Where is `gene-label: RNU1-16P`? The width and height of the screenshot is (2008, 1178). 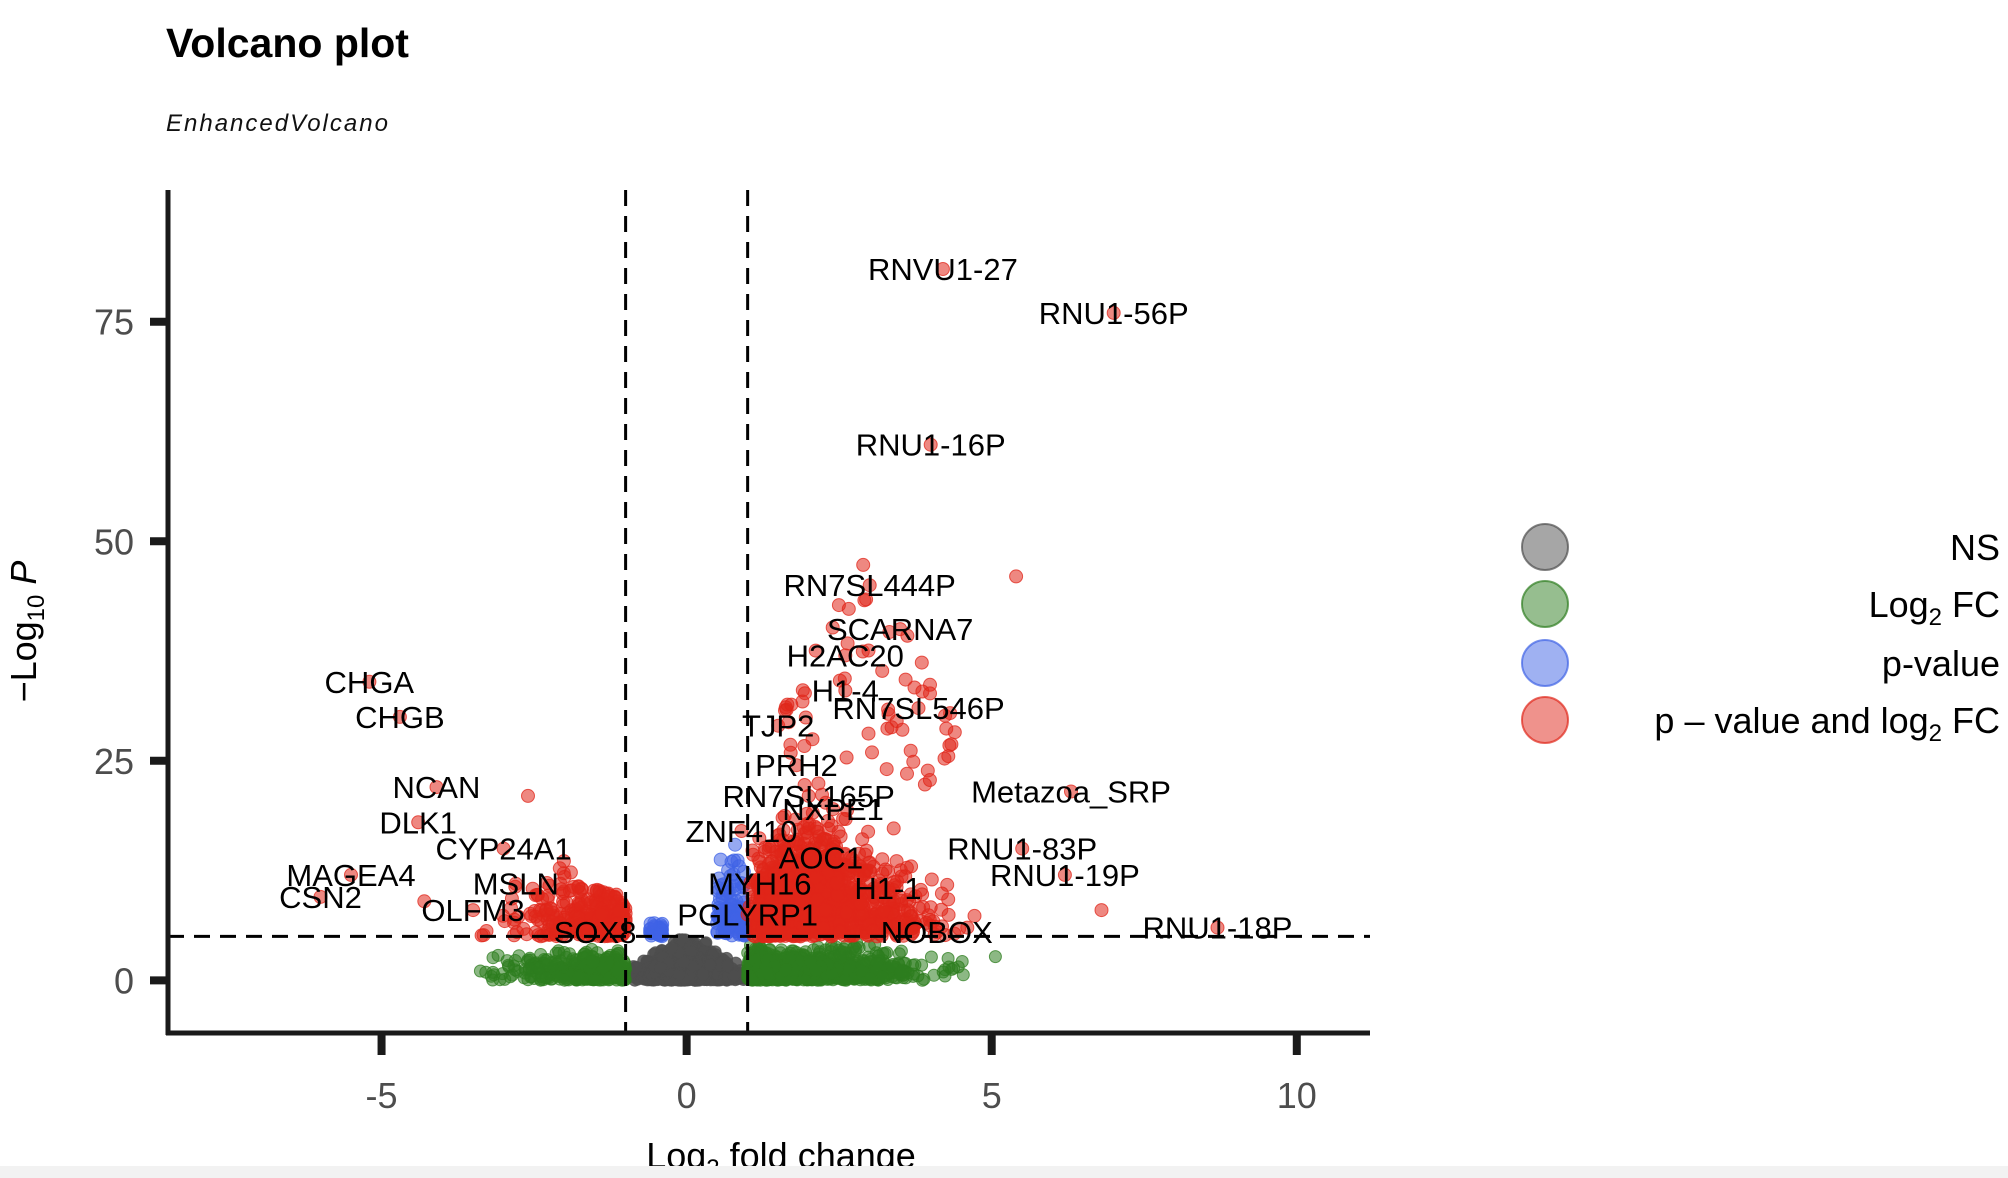 gene-label: RNU1-16P is located at coordinates (931, 445).